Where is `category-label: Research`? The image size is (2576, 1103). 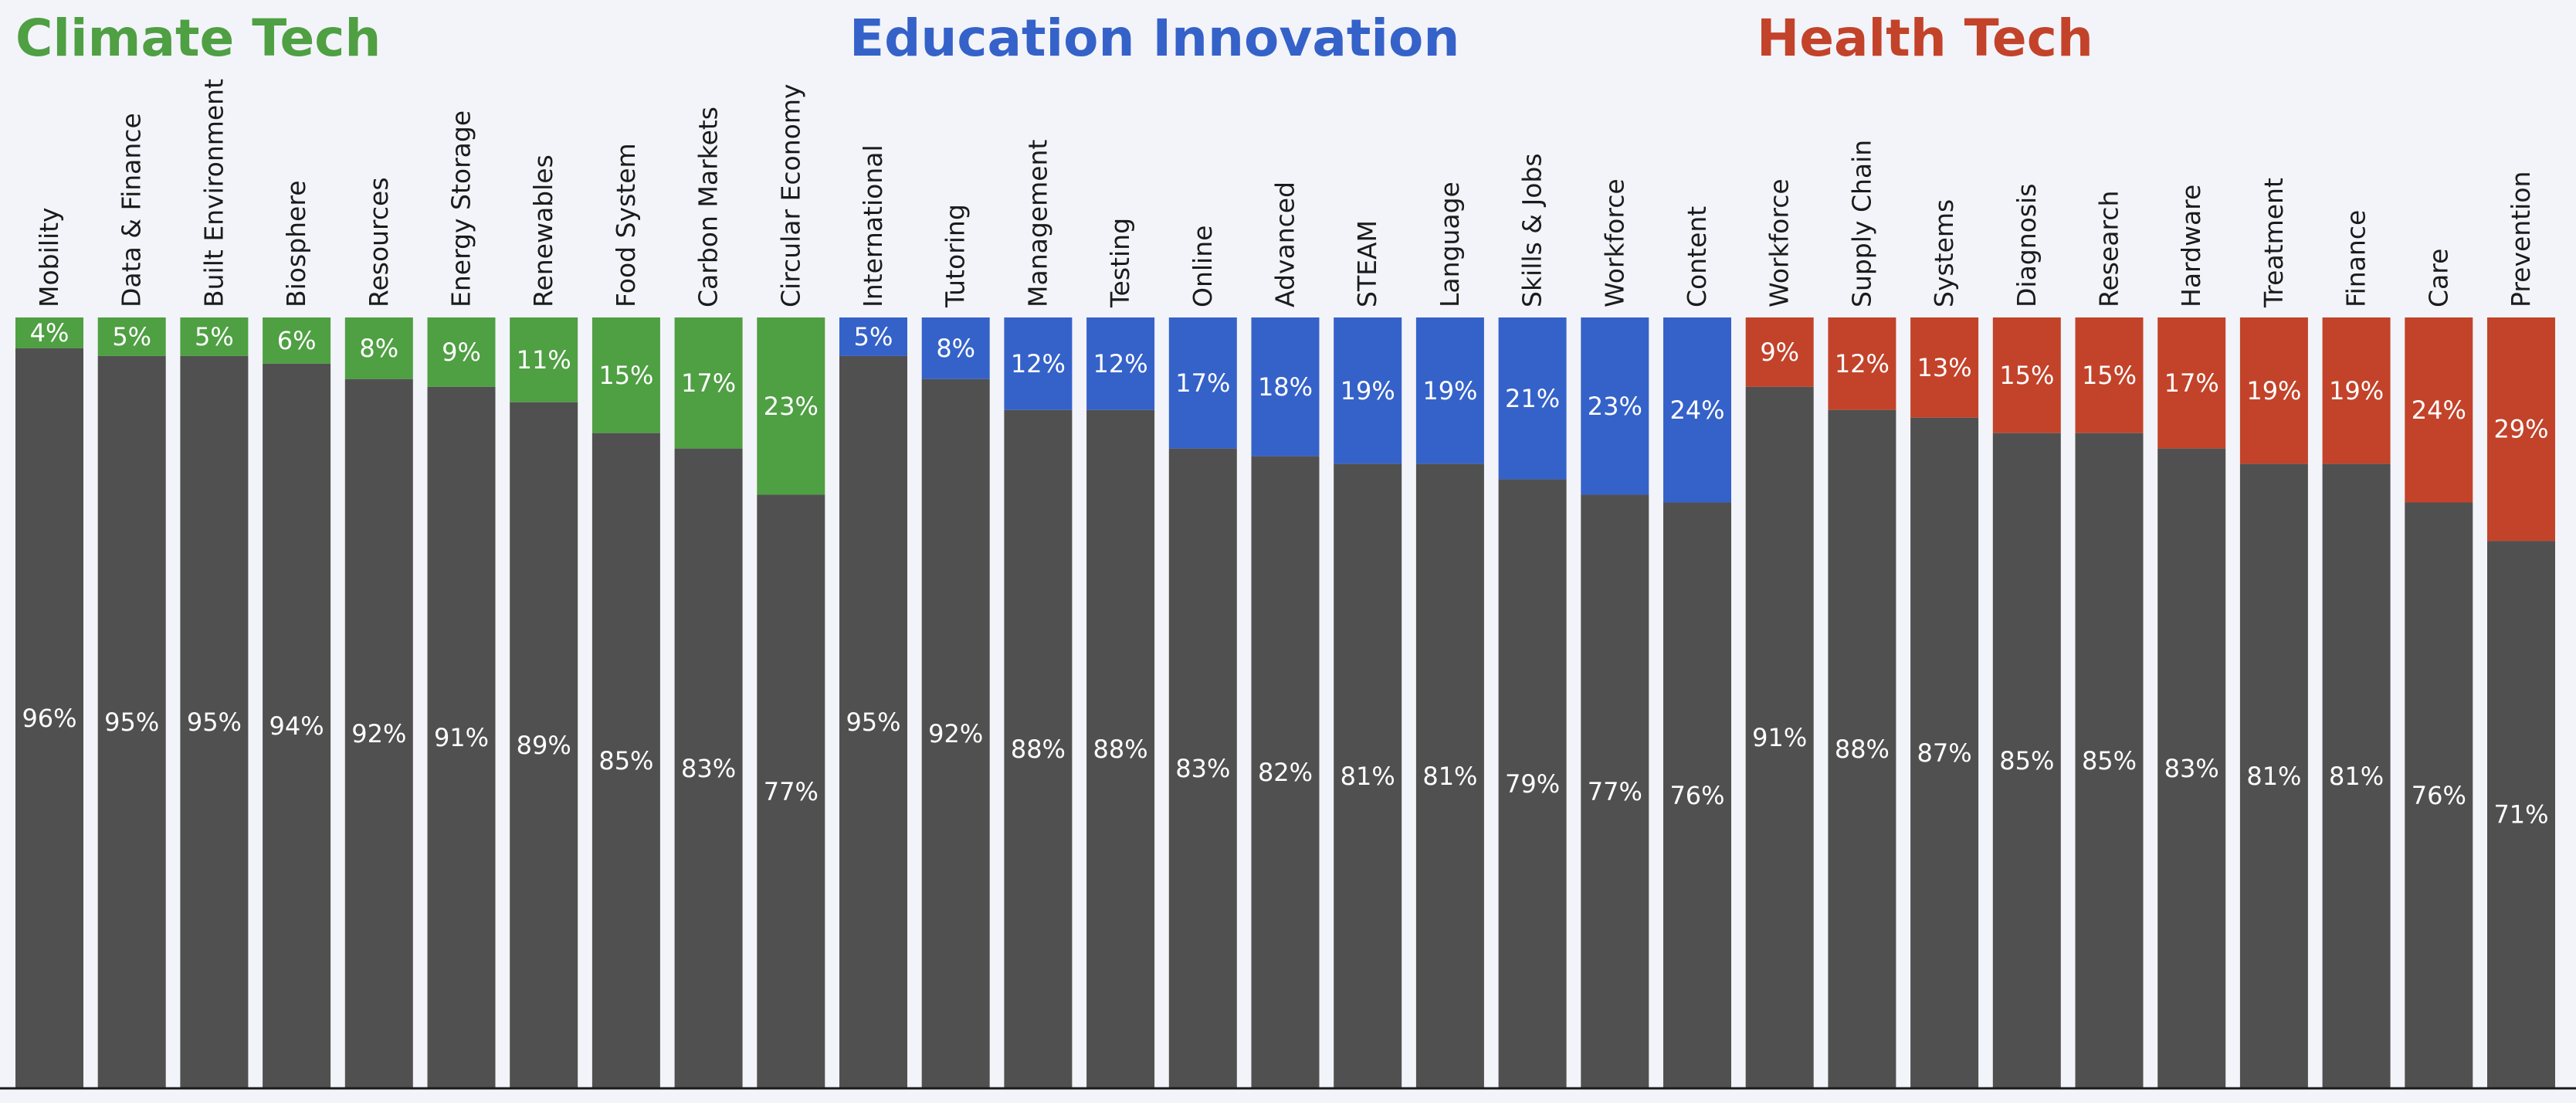 category-label: Research is located at coordinates (2109, 249).